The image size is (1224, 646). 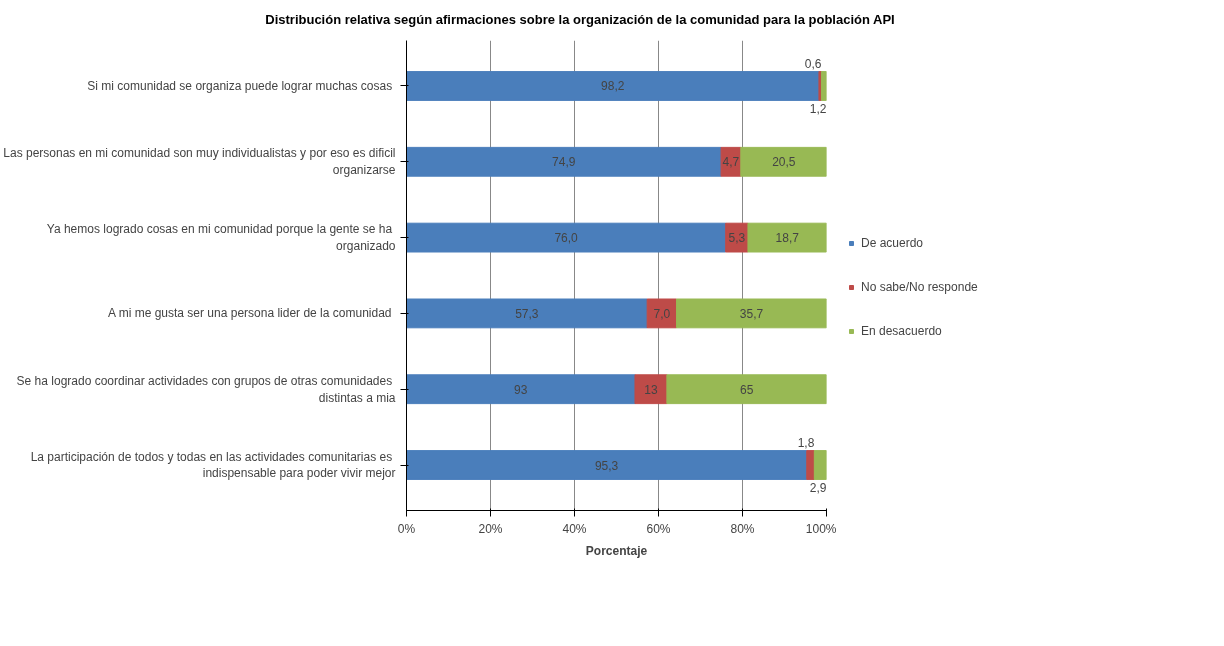 I want to click on data-label: 76,0, so click(x=566, y=237).